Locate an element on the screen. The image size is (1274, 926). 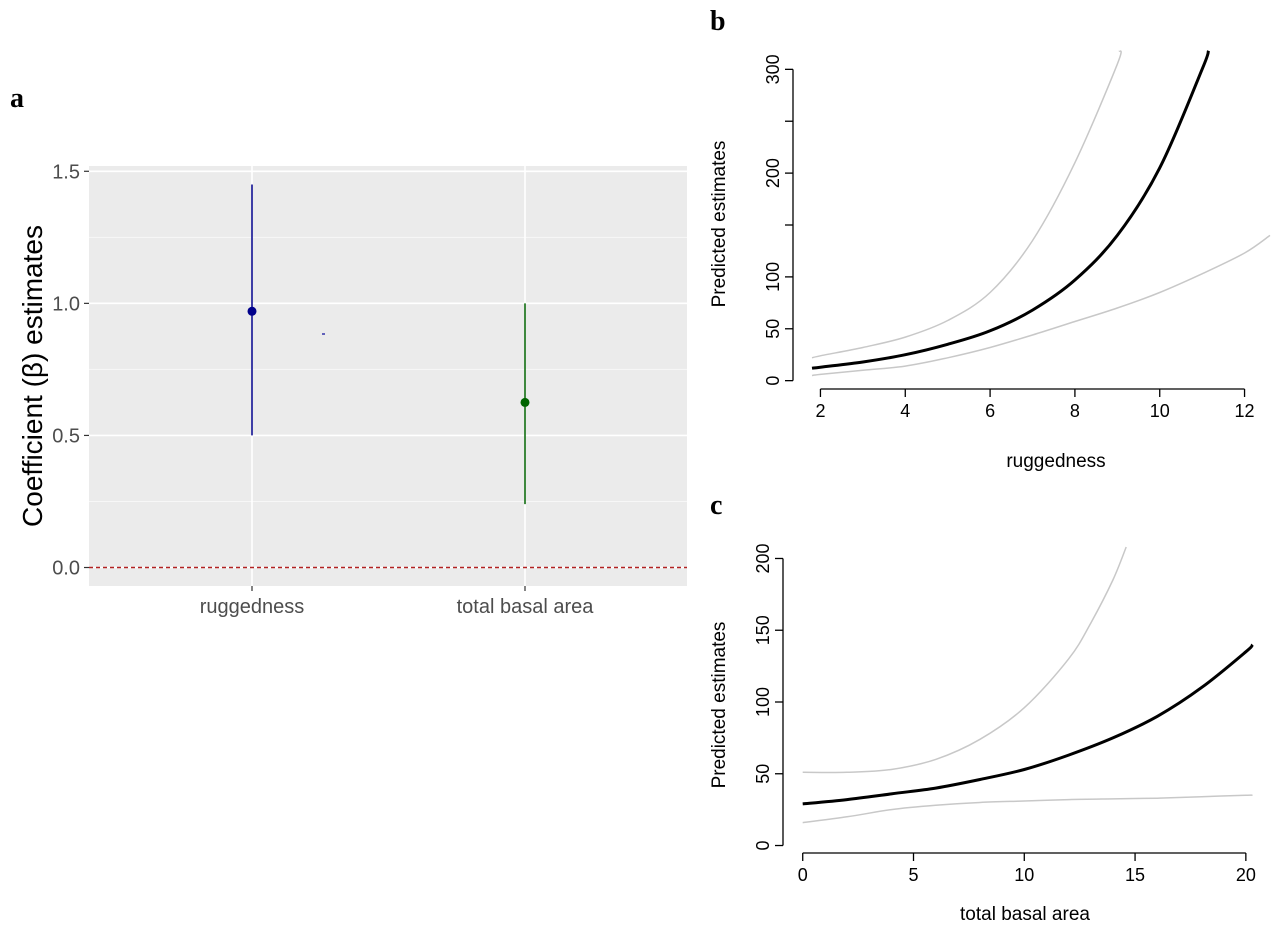
y-tick-label: 300 is located at coordinates (773, 69).